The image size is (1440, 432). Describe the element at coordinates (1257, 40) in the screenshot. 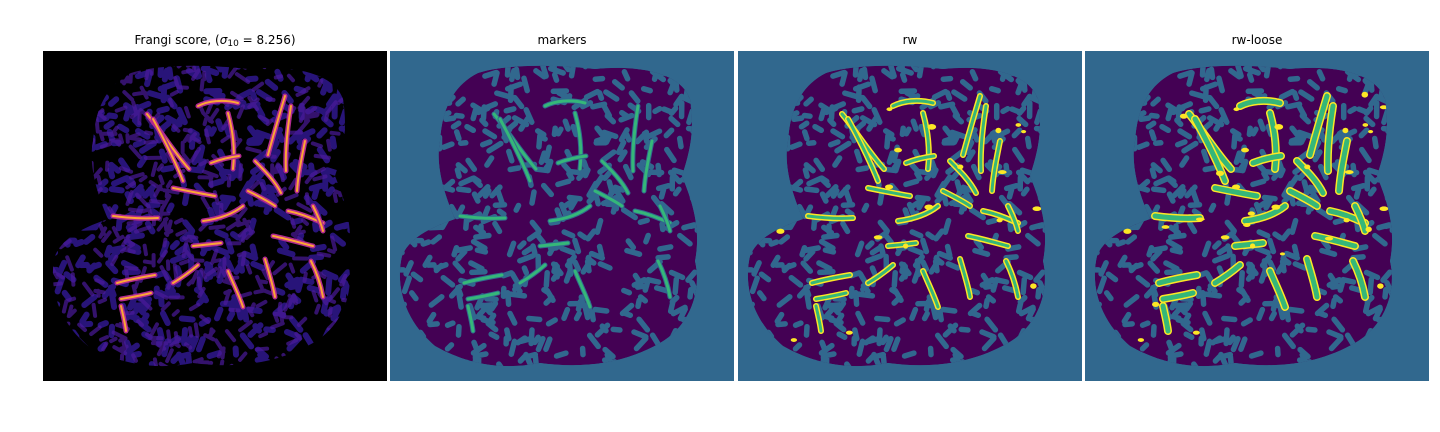

I see `rw-loose-panel-title: rw-loose` at that location.